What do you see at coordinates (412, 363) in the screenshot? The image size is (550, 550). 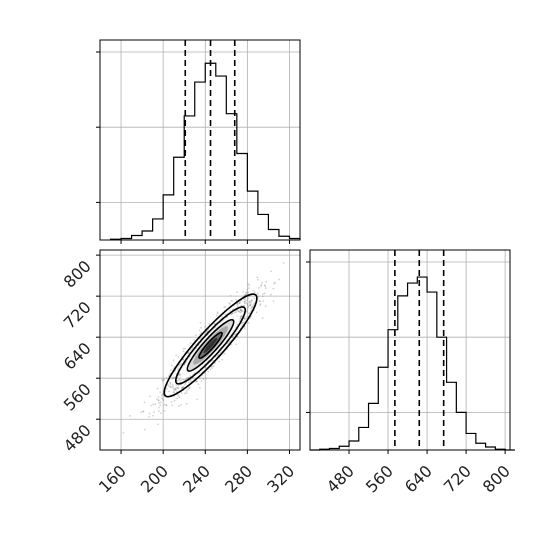 I see `histogram-steps` at bounding box center [412, 363].